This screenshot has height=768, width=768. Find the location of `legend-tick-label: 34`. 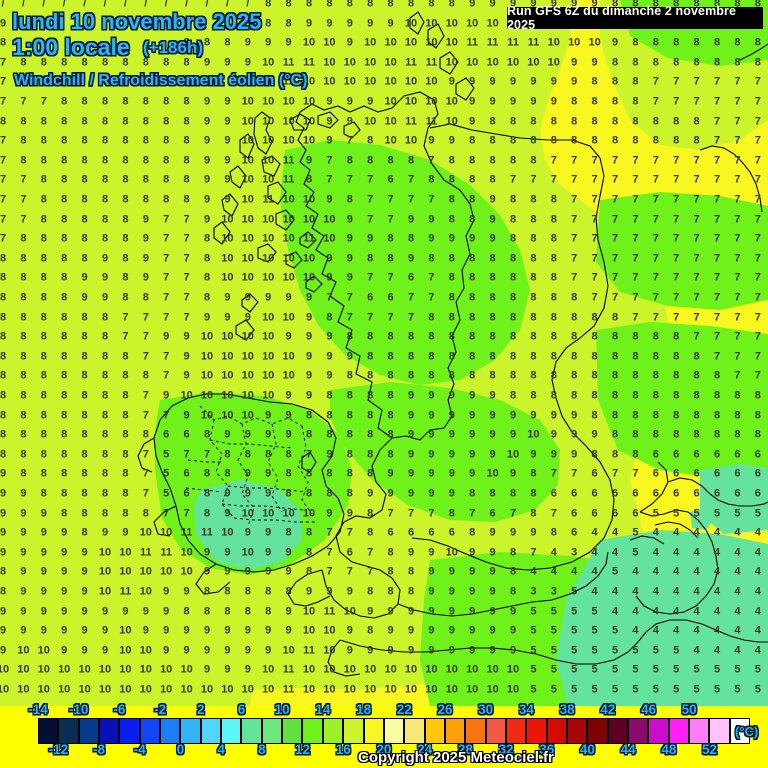

legend-tick-label: 34 is located at coordinates (526, 709).